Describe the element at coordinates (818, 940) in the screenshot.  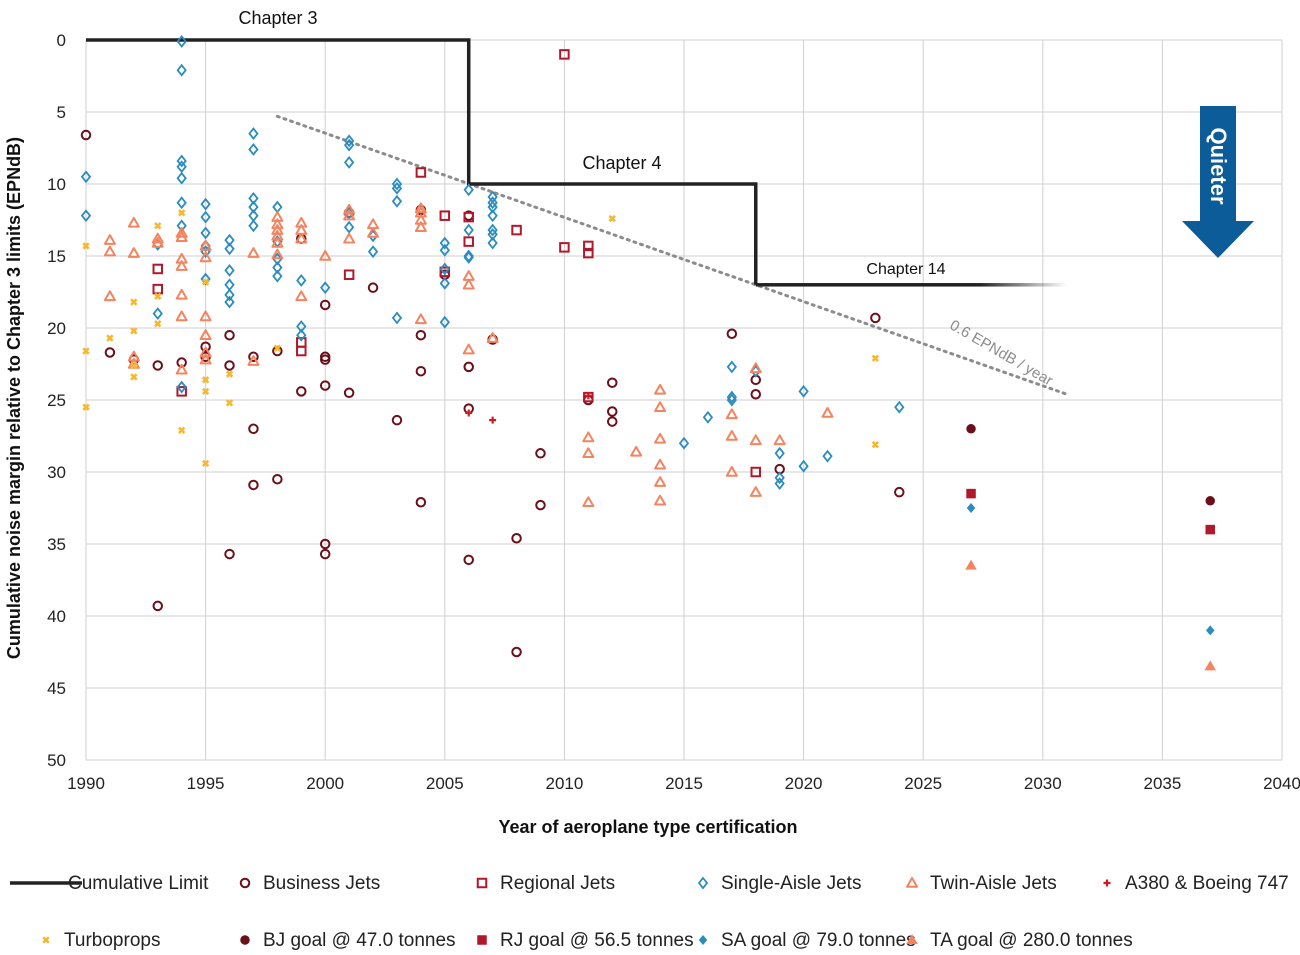
I see `legend-label: SA goal @ 79.0 tonnes` at that location.